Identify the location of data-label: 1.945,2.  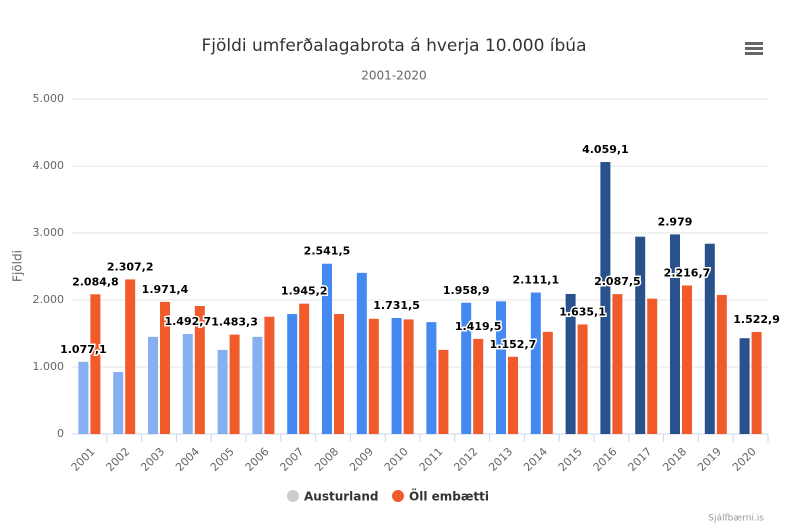
(304, 291).